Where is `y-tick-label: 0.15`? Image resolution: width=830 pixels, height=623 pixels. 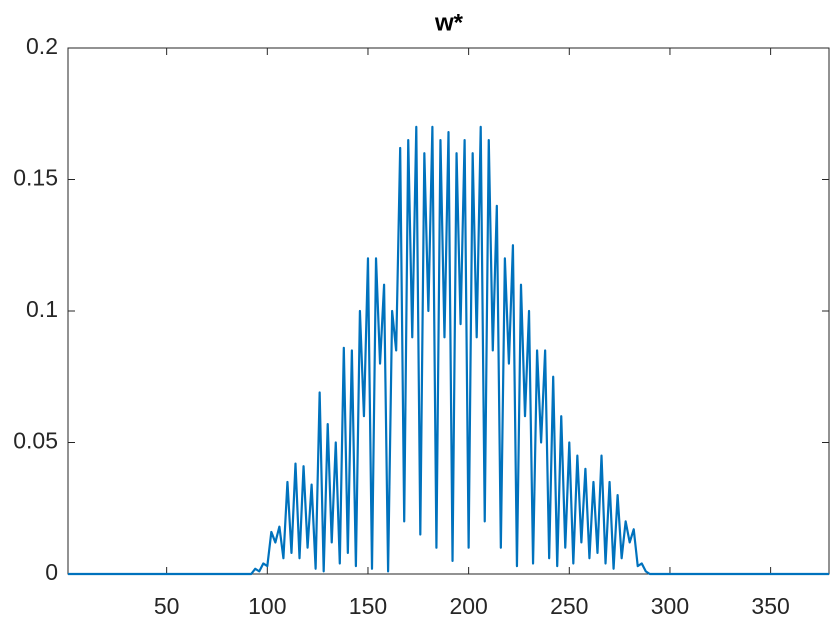
y-tick-label: 0.15 is located at coordinates (35, 178).